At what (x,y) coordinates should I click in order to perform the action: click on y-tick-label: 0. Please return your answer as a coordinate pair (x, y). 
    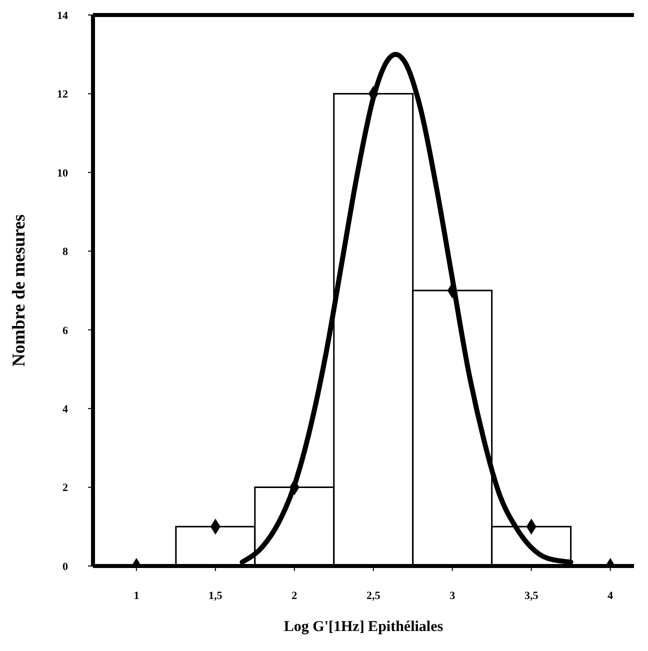
    Looking at the image, I should click on (65, 566).